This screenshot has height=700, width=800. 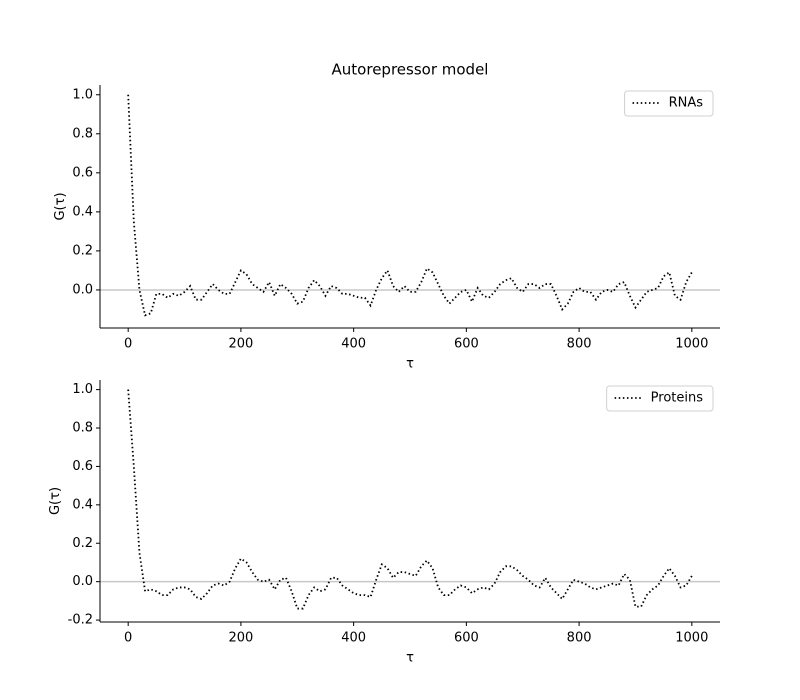 What do you see at coordinates (686, 103) in the screenshot?
I see `legend-label: RNAs` at bounding box center [686, 103].